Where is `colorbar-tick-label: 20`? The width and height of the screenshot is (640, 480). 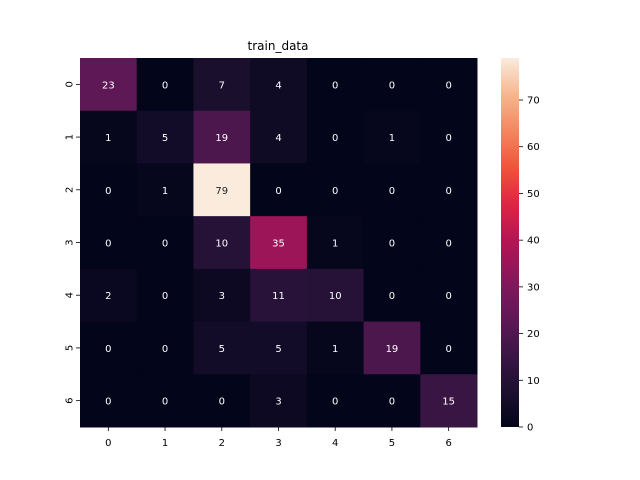
colorbar-tick-label: 20 is located at coordinates (533, 334).